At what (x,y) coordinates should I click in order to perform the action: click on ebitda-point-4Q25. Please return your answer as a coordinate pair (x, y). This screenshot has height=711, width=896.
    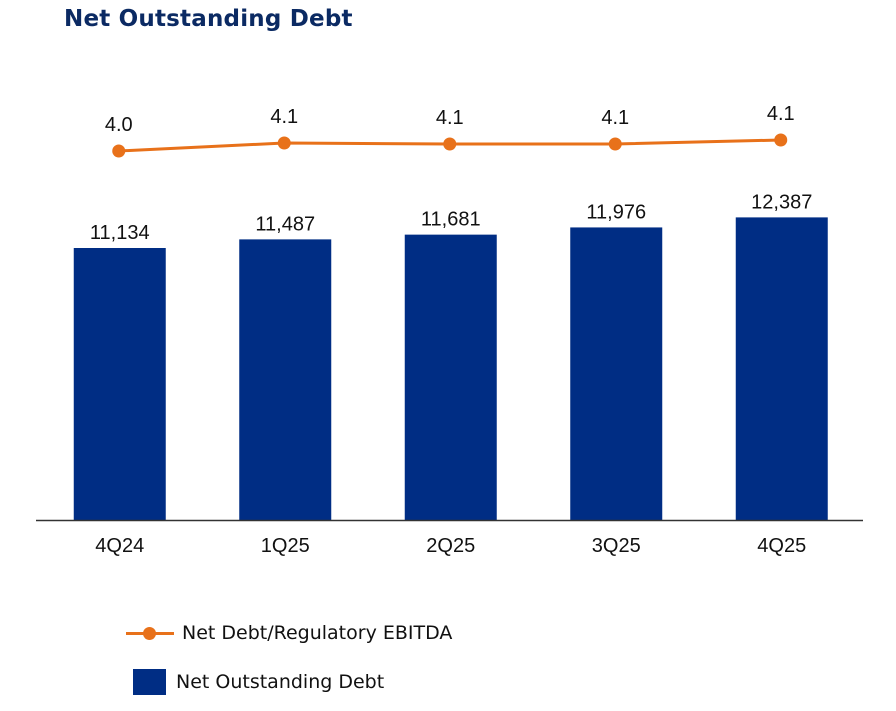
    Looking at the image, I should click on (781, 140).